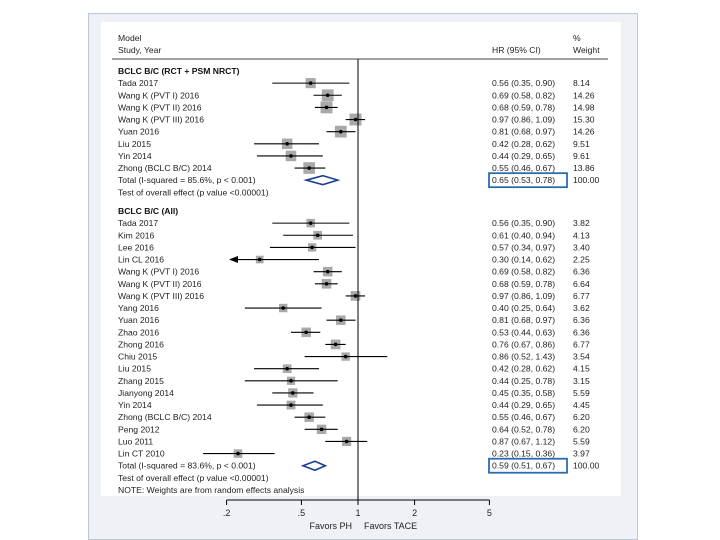  I want to click on study-label: Kim 2016, so click(136, 235).